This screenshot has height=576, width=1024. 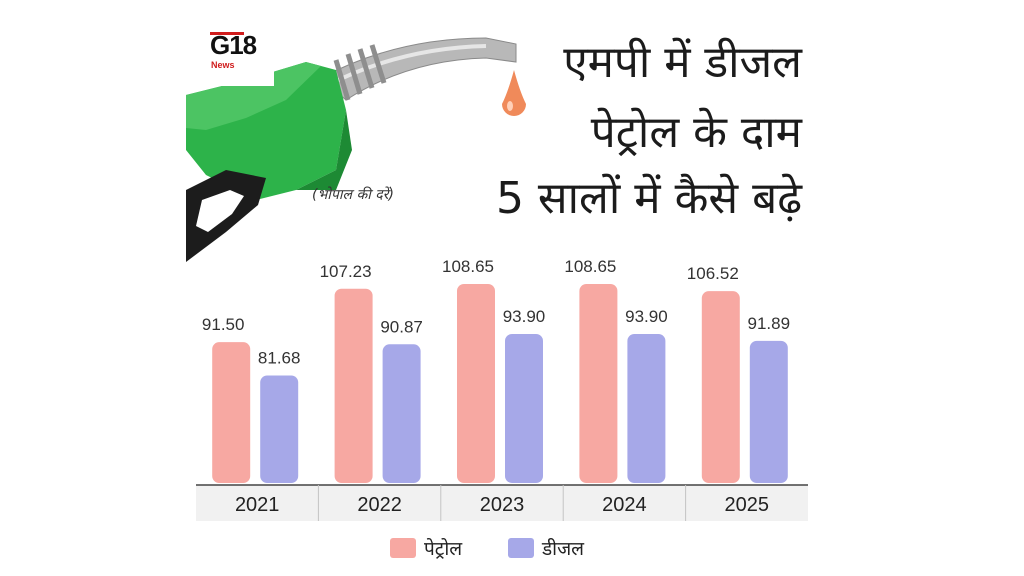 What do you see at coordinates (279, 357) in the screenshot?
I see `data-label: 81.68` at bounding box center [279, 357].